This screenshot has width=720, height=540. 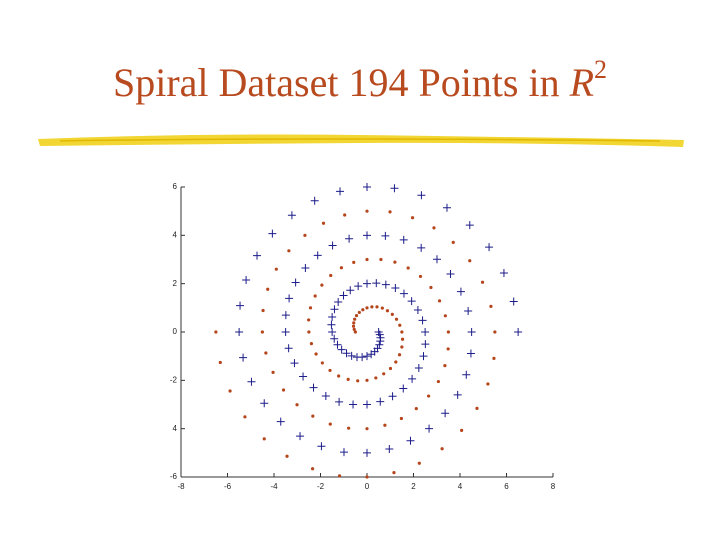 What do you see at coordinates (174, 379) in the screenshot?
I see `y-tick-label: -2` at bounding box center [174, 379].